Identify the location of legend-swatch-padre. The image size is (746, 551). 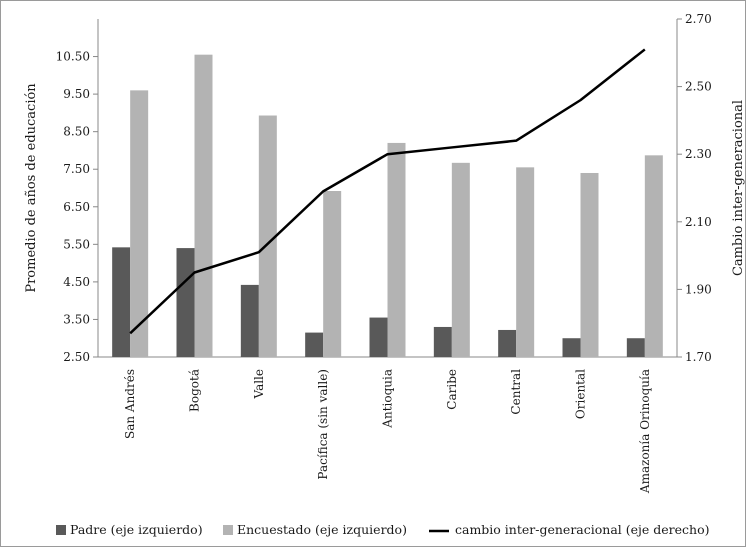
(61, 530).